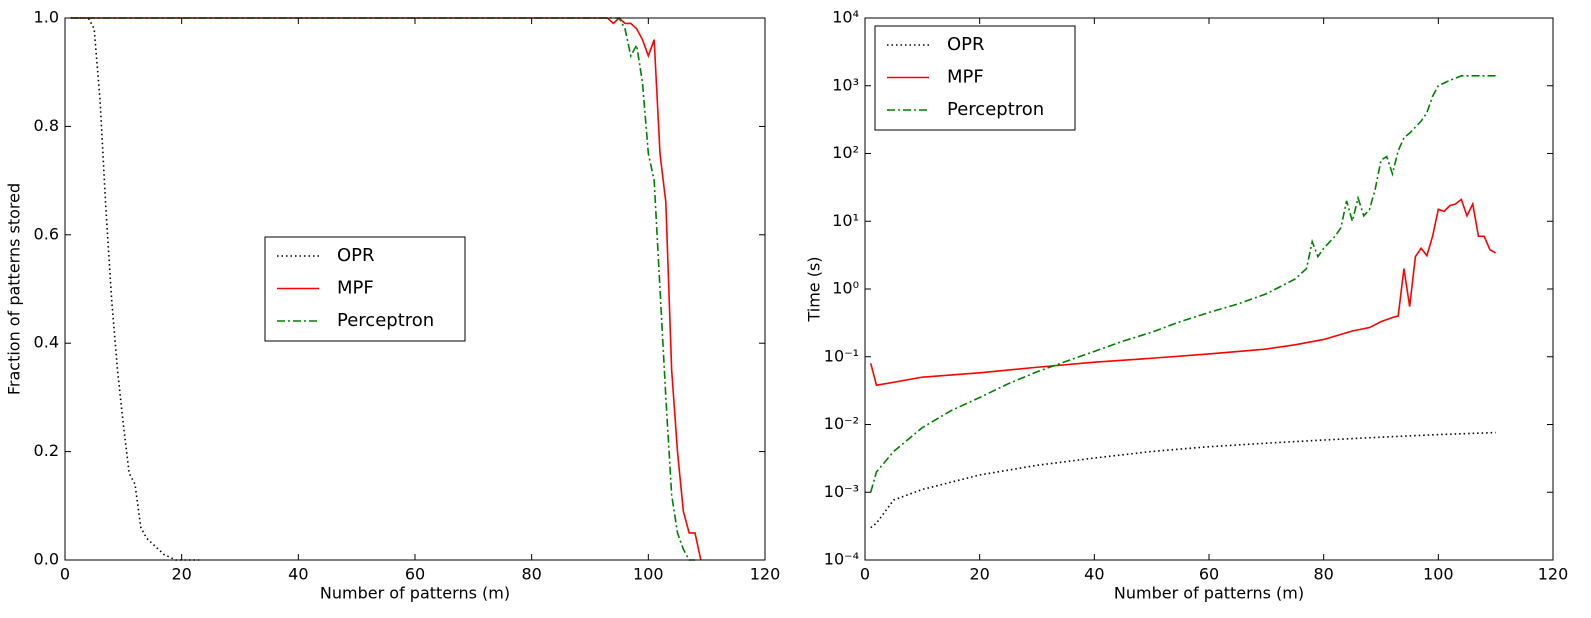 Image resolution: width=1591 pixels, height=618 pixels. Describe the element at coordinates (841, 559) in the screenshot. I see `y-tick-label: 10⁻⁴` at that location.